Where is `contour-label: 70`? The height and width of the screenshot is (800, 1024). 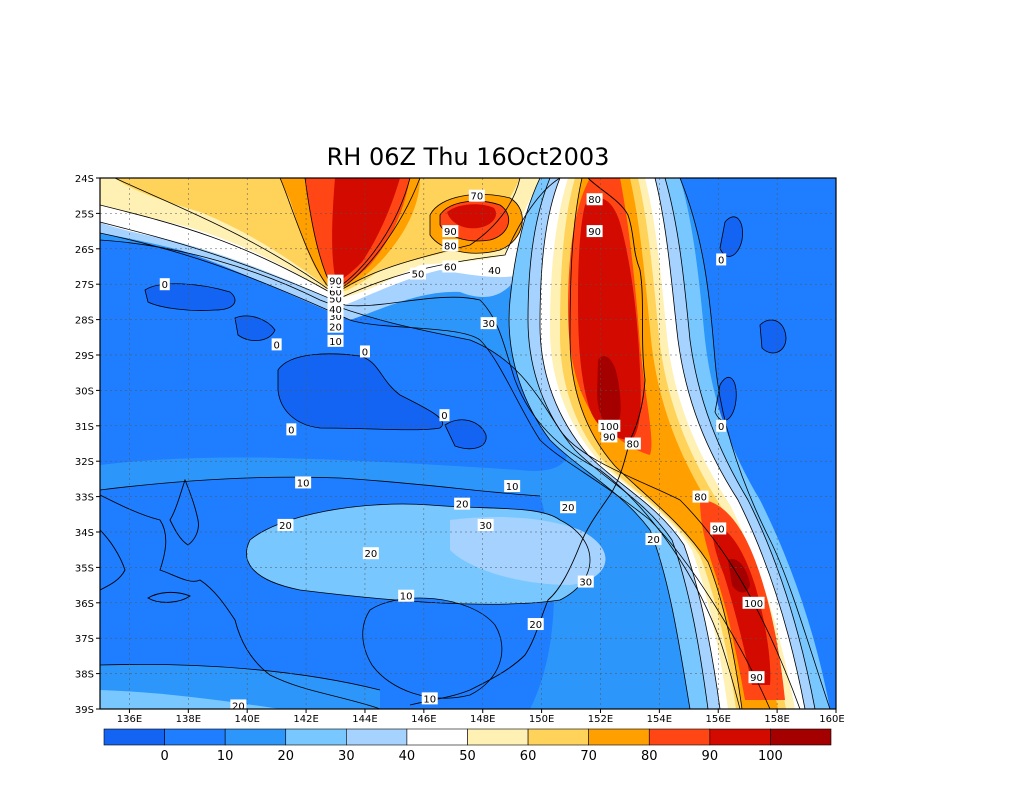
contour-label: 70 is located at coordinates (476, 196).